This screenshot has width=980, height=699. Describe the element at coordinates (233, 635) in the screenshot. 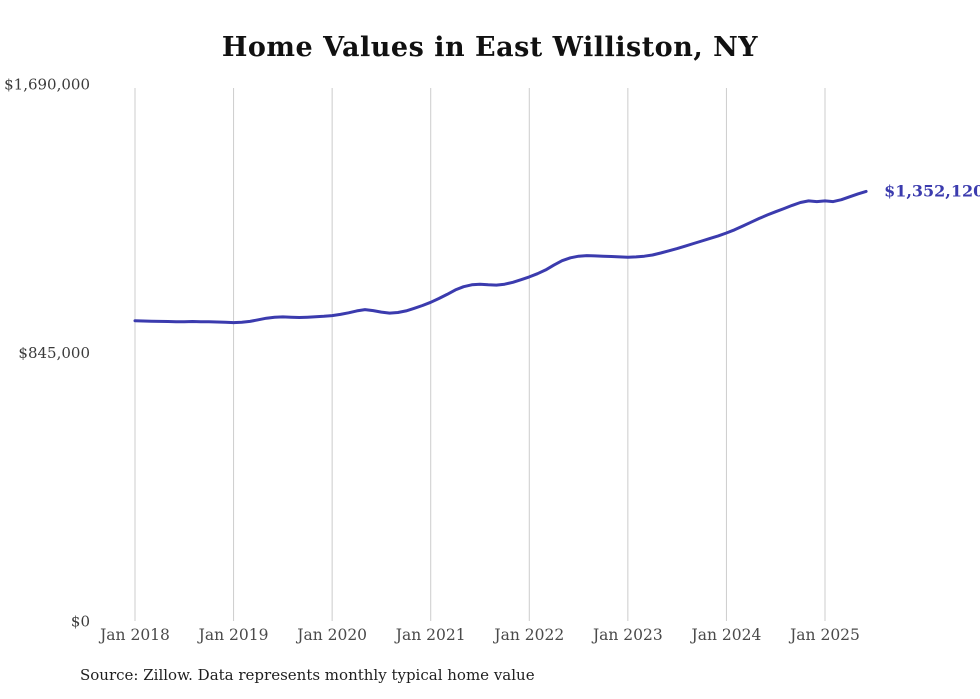

I see `x-tick-label: Jan 2019` at that location.